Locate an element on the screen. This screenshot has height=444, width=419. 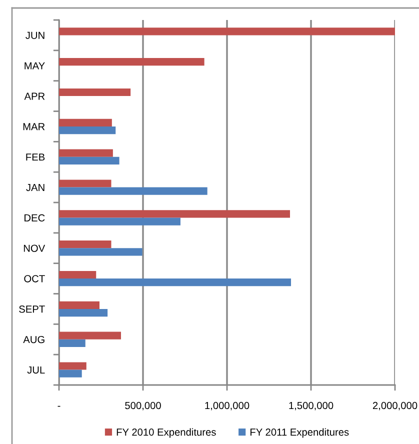
y-tick-label: OCT is located at coordinates (34, 278).